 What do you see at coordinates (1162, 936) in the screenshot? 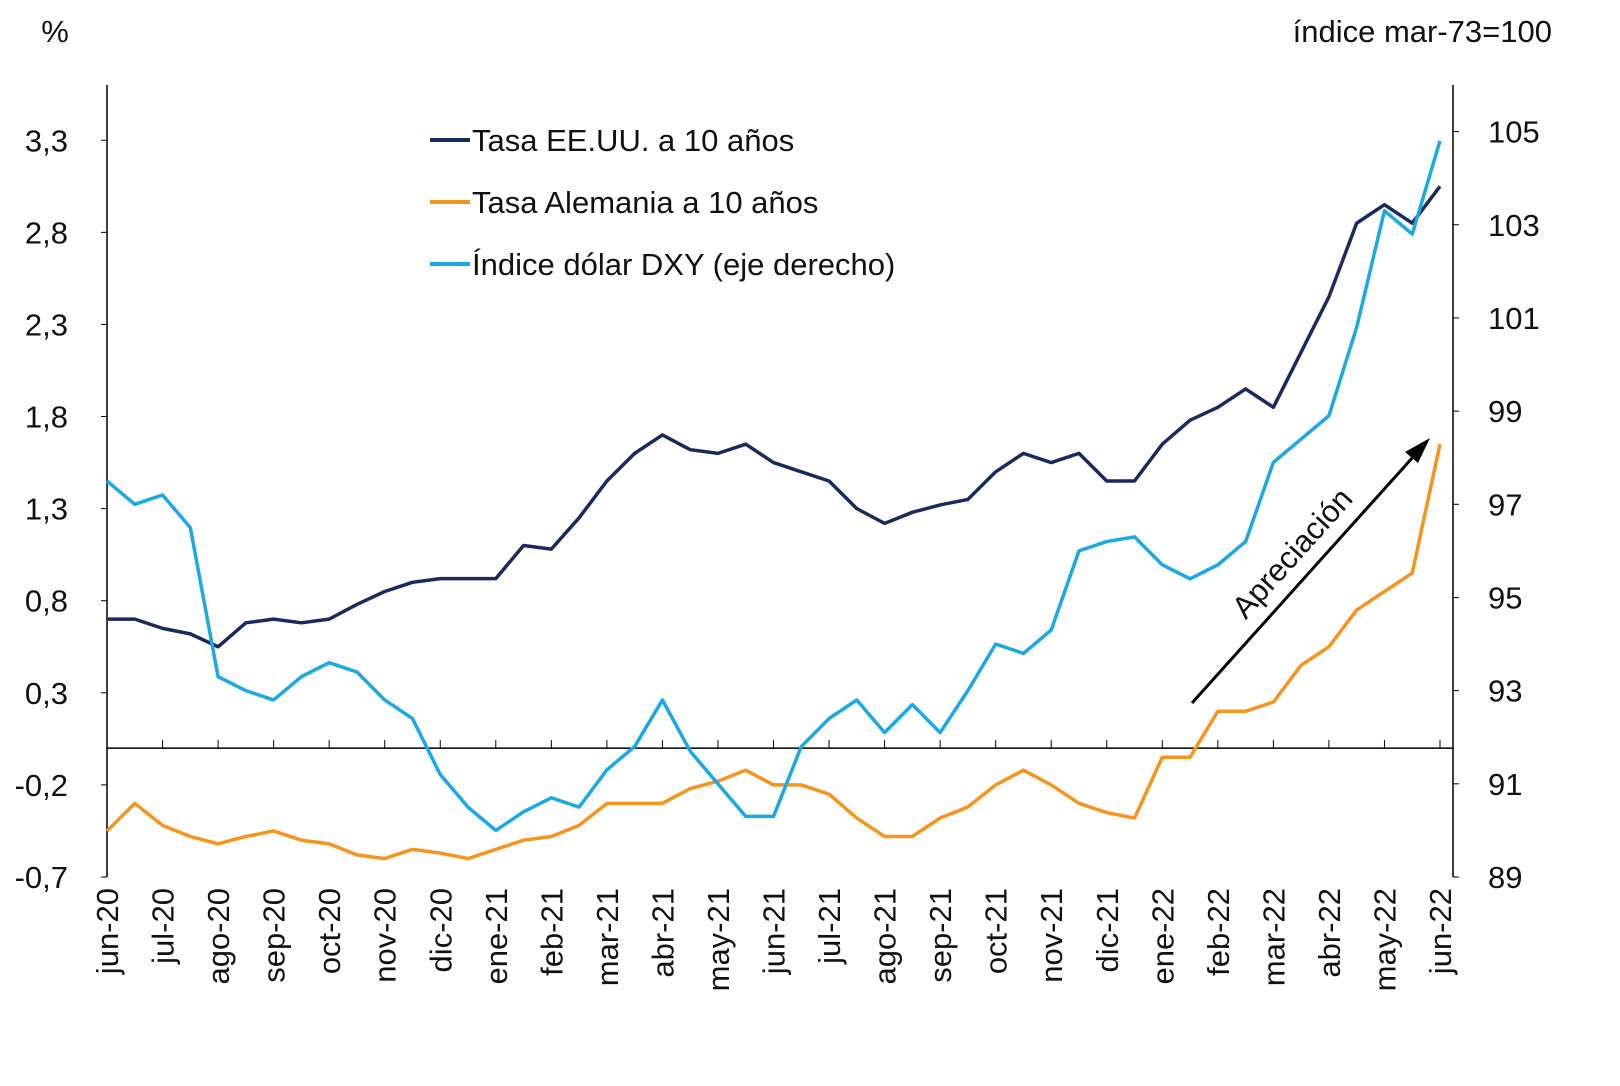
I see `x-tick-label: ene-22` at bounding box center [1162, 936].